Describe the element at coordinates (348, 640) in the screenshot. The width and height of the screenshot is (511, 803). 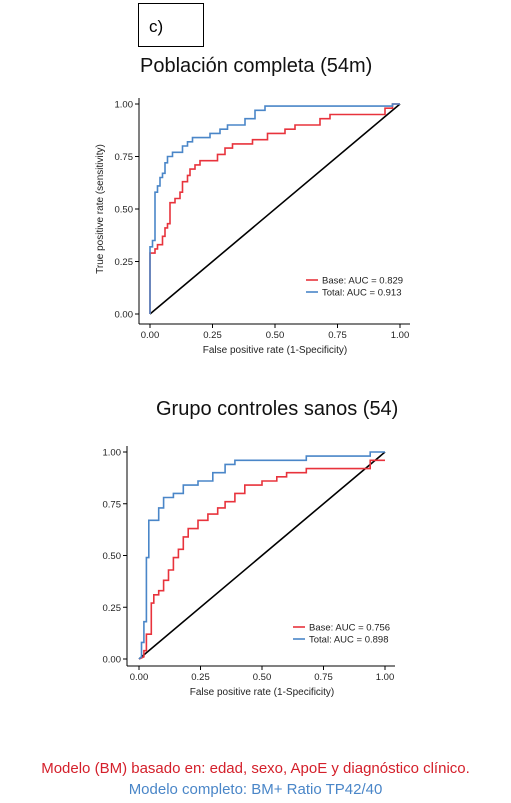
I see `legend-label-total: Total: AUC = 0.898` at that location.